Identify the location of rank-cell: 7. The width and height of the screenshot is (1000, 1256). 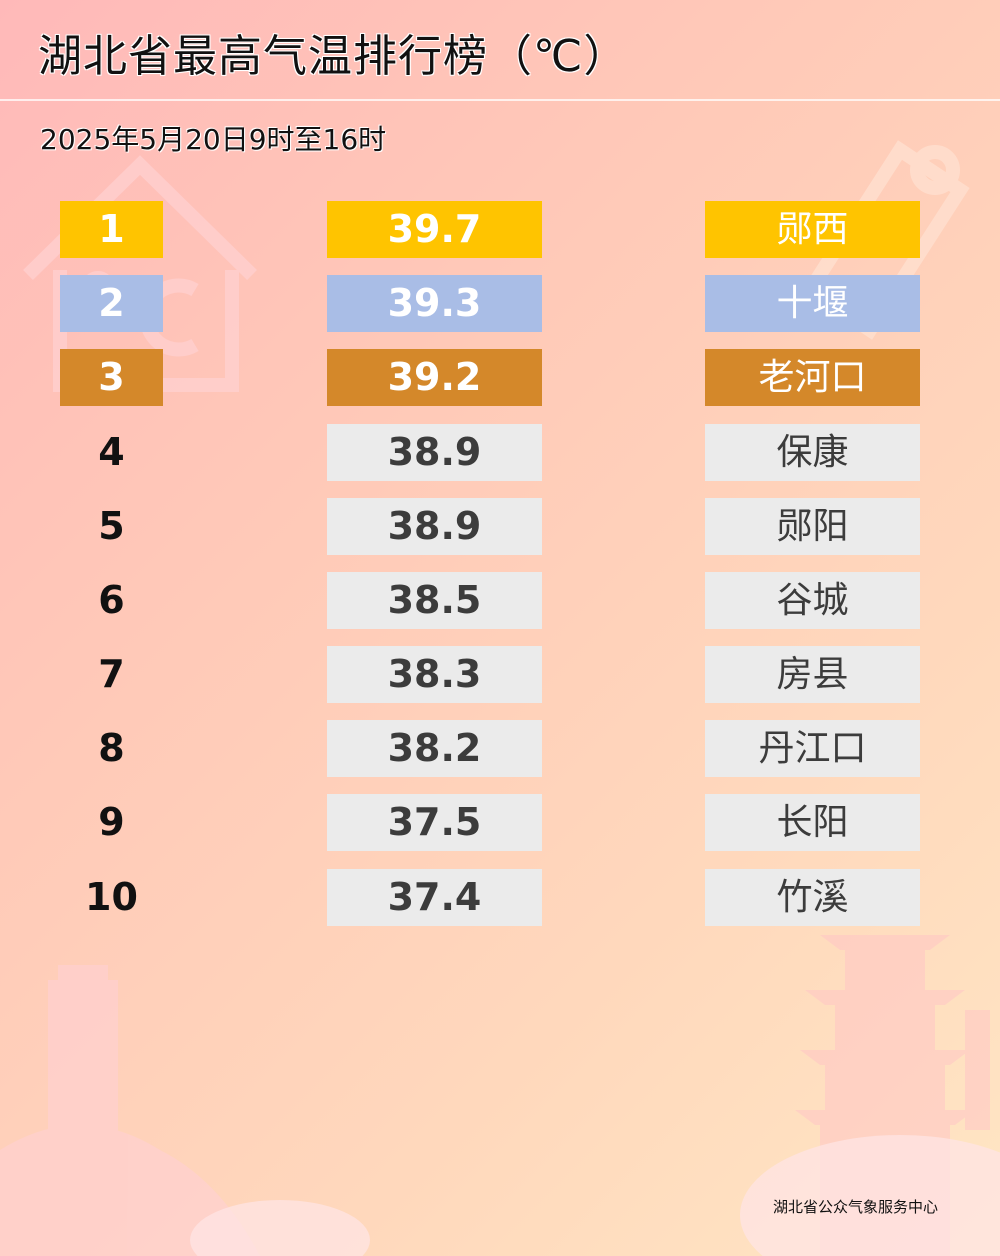
(111, 674).